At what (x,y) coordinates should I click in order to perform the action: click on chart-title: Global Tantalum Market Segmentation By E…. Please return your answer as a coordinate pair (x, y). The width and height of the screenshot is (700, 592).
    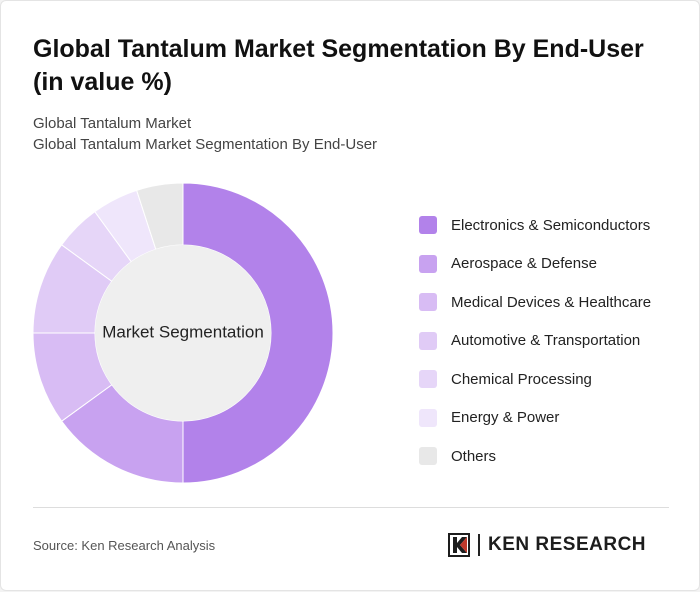
    Looking at the image, I should click on (338, 65).